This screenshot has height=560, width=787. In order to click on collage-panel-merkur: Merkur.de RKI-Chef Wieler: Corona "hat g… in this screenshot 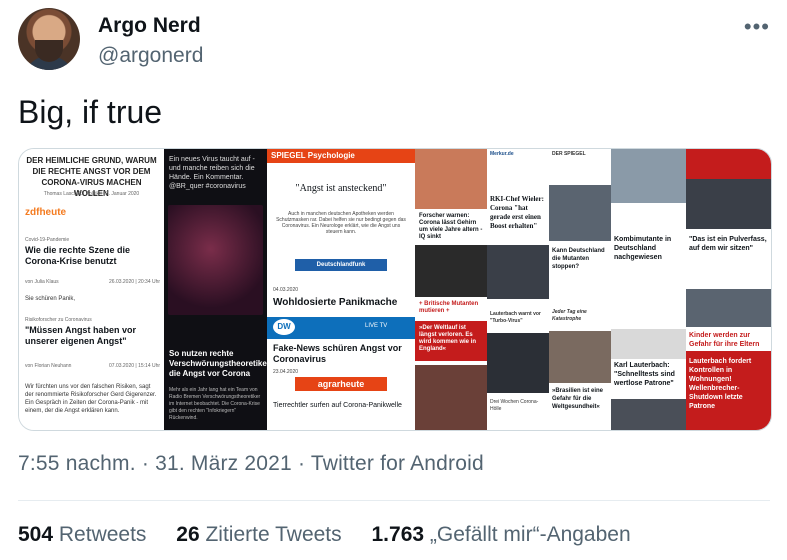, I will do `click(518, 289)`.